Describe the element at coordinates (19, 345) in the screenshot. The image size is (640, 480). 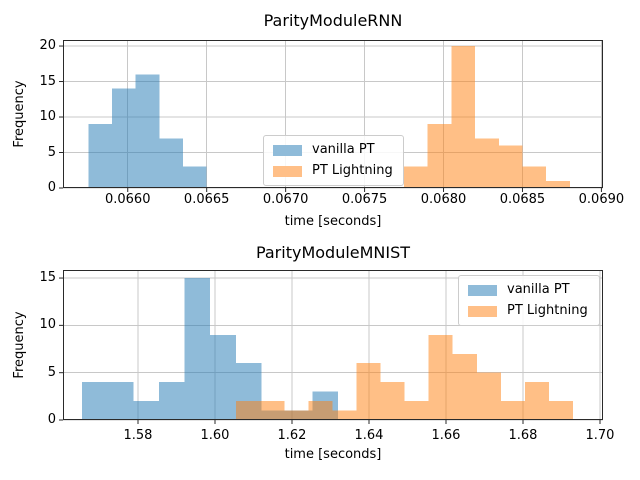
I see `y-axis-label: Frequency` at that location.